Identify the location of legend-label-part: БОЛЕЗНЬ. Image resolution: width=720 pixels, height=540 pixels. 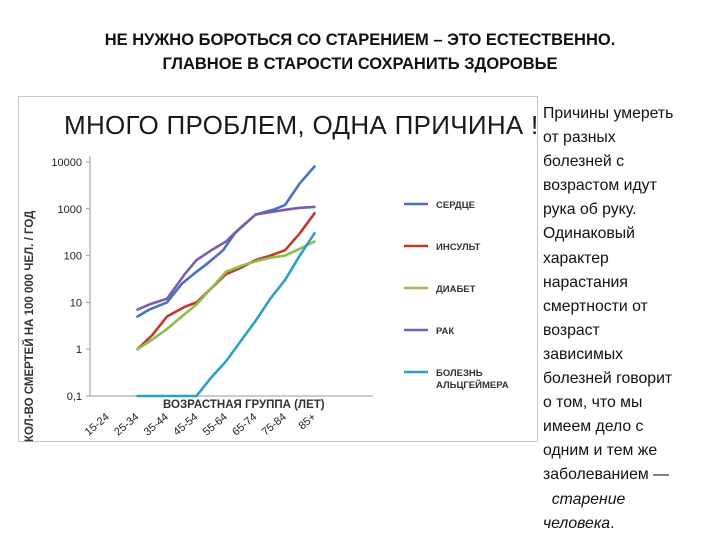
(459, 373).